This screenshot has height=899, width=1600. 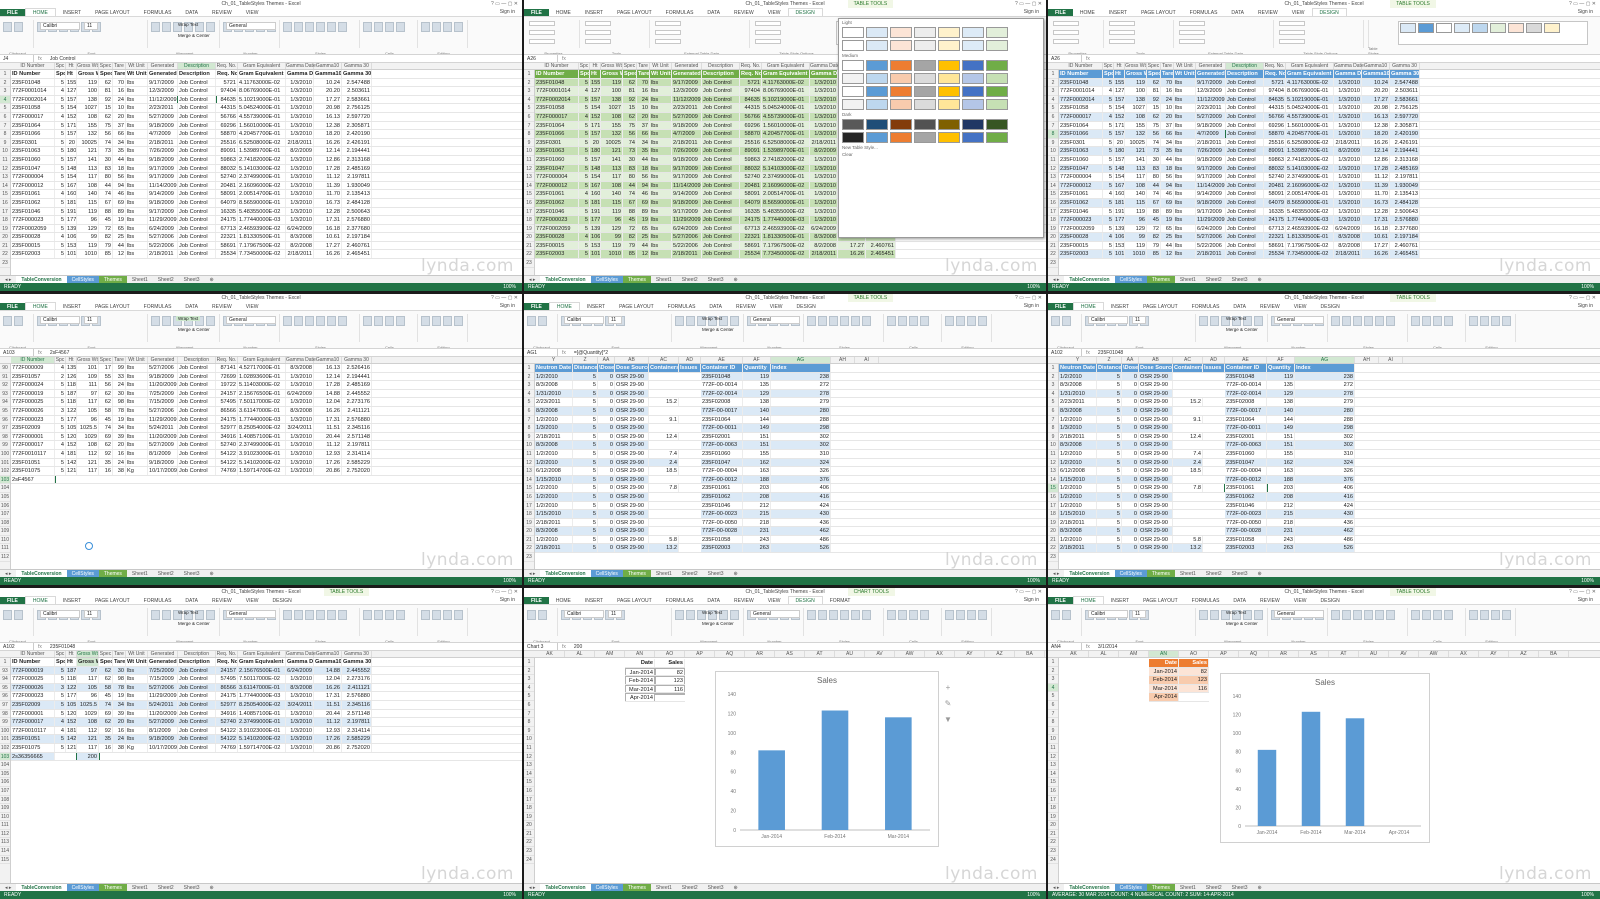 I want to click on table-cell: 235F01061, so click(x=557, y=194).